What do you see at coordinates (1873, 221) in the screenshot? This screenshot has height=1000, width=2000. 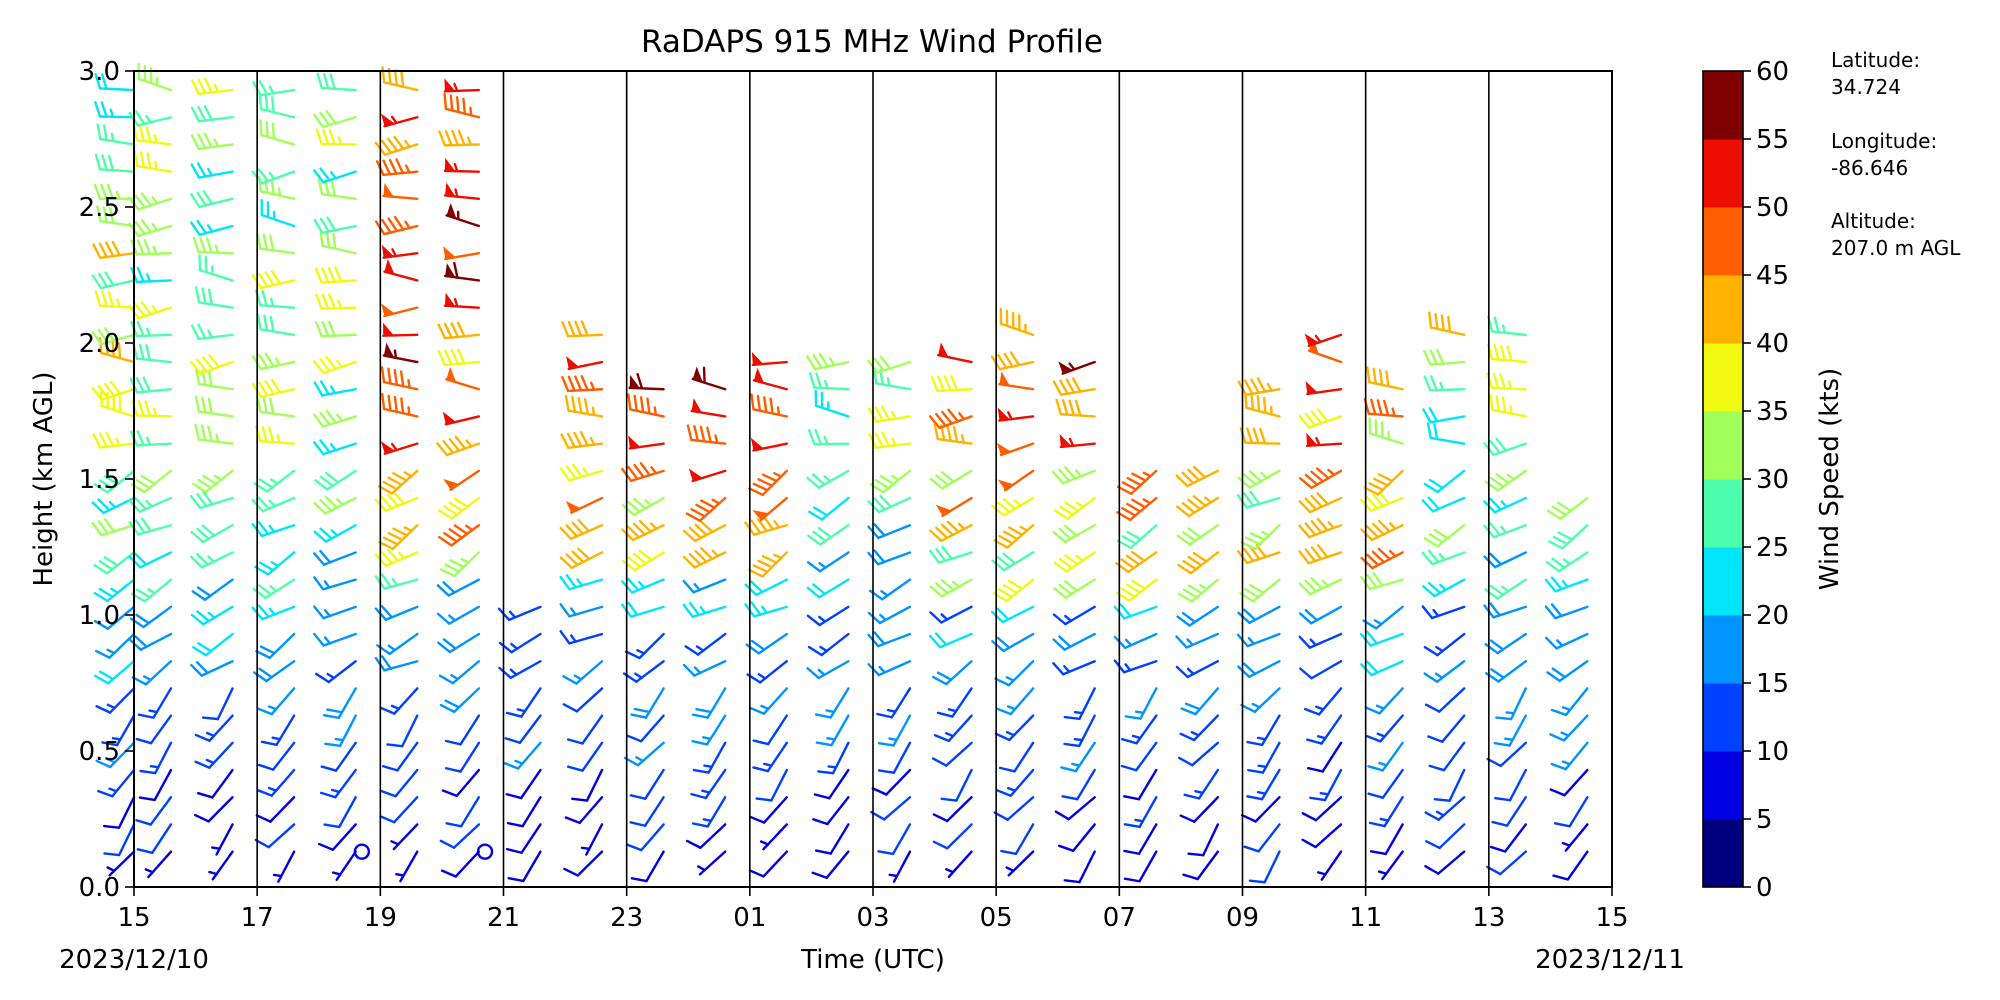 I see `altitude-label: Altitude:` at bounding box center [1873, 221].